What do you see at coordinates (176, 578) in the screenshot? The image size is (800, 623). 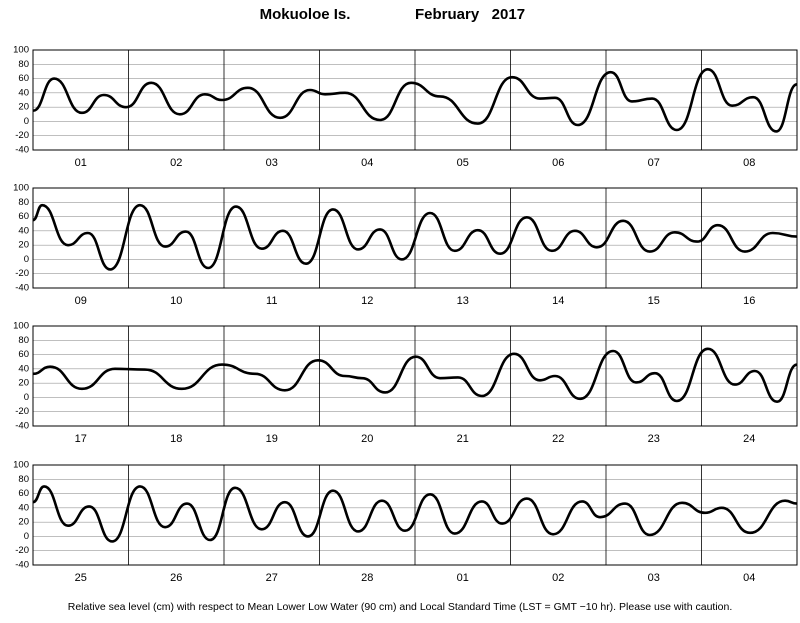 I see `x-tick-label: 26` at bounding box center [176, 578].